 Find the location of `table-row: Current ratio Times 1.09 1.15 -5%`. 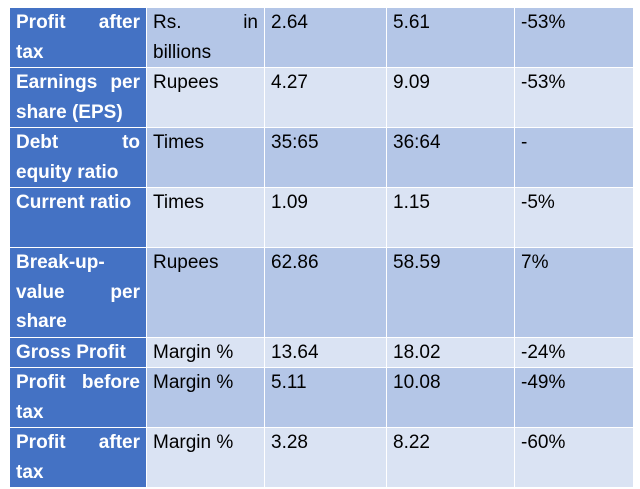

table-row: Current ratio Times 1.09 1.15 -5% is located at coordinates (321, 217).